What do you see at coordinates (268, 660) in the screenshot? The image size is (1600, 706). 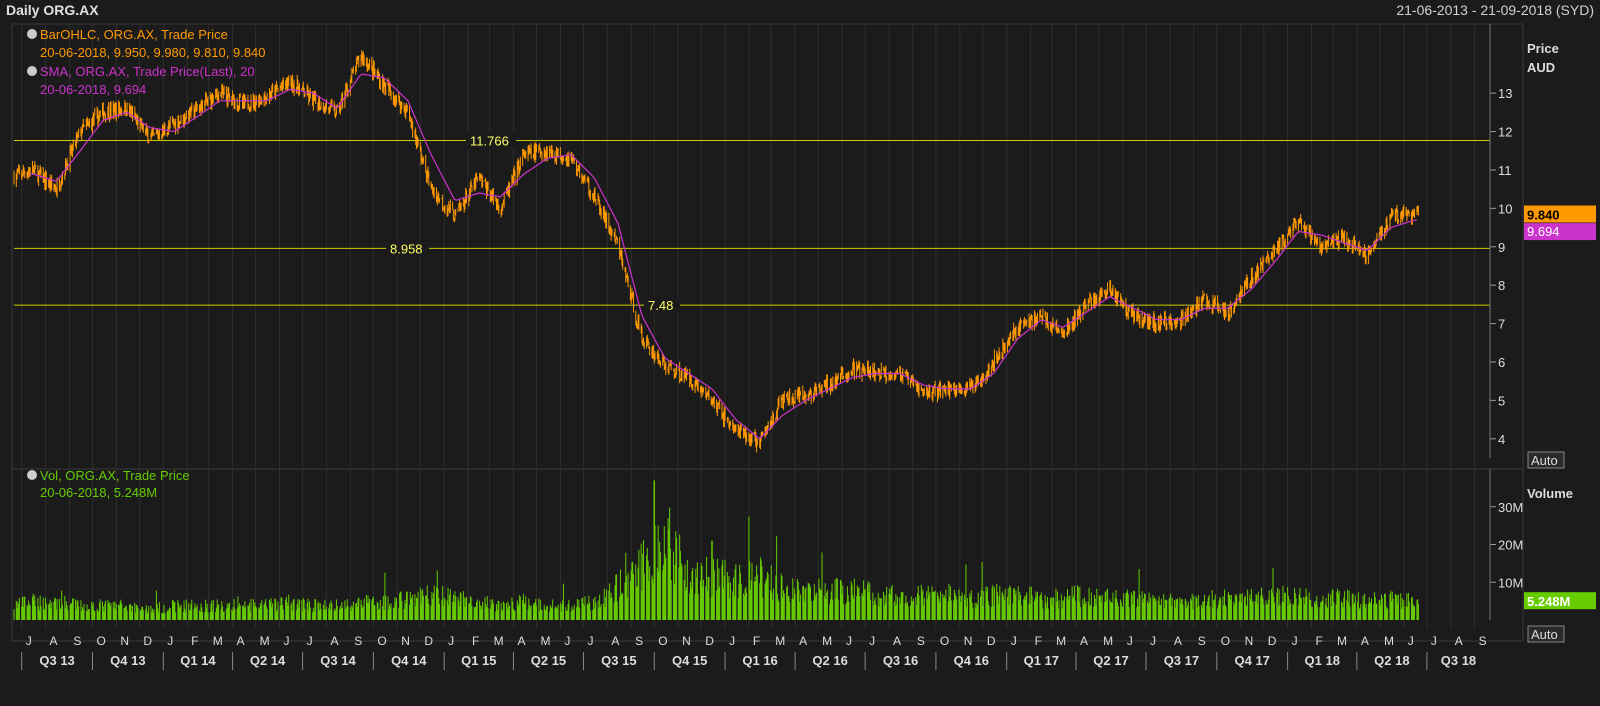 I see `quarter-tick-label: Q2 14` at bounding box center [268, 660].